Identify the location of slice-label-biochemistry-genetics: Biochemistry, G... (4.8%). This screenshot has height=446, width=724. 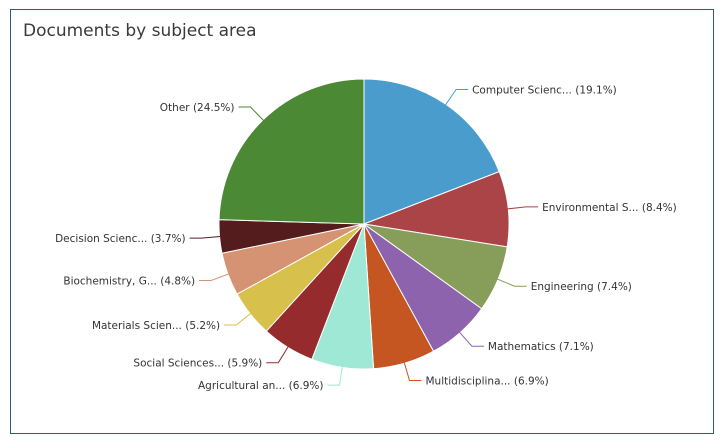
(129, 282).